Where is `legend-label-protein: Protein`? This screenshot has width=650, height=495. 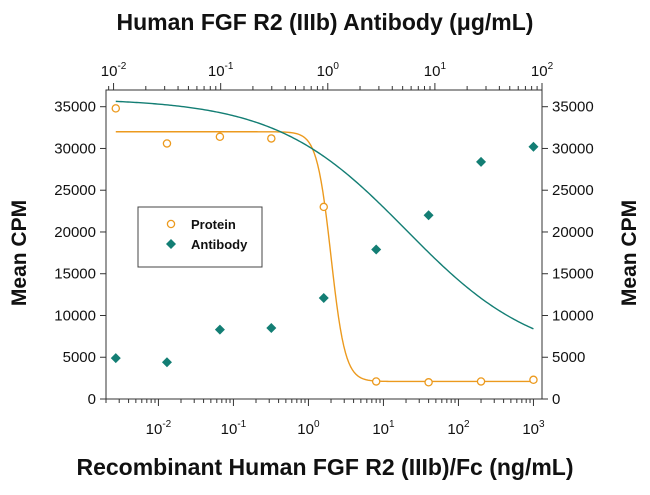 legend-label-protein: Protein is located at coordinates (213, 224).